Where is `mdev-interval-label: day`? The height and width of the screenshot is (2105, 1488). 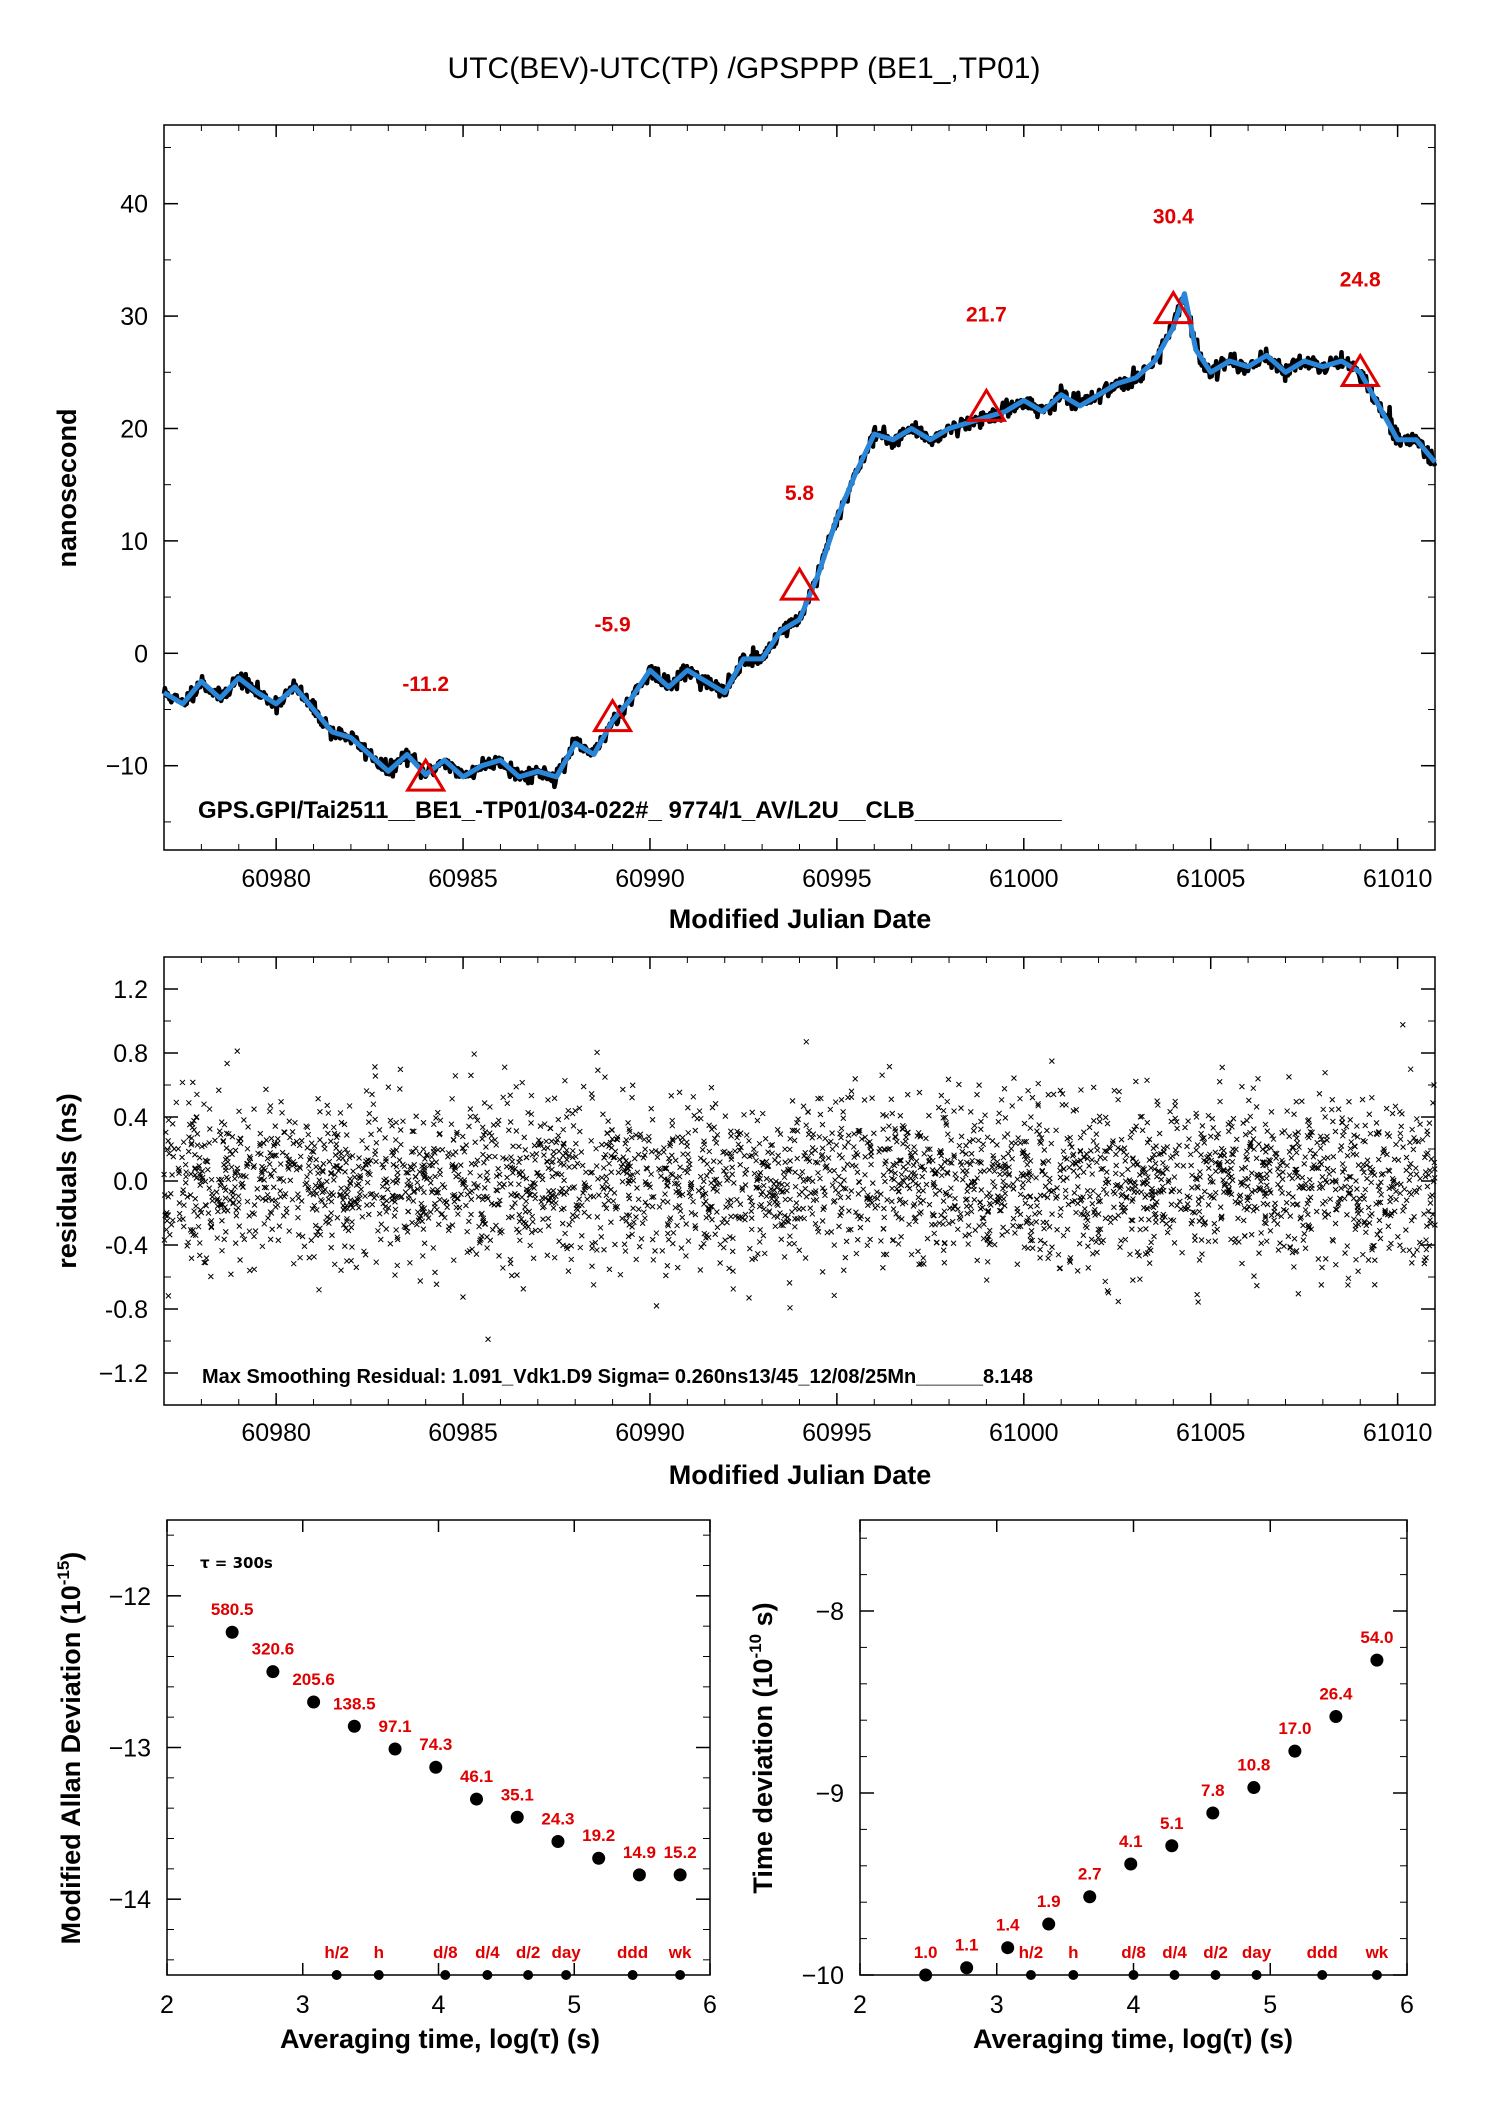
mdev-interval-label: day is located at coordinates (566, 1952).